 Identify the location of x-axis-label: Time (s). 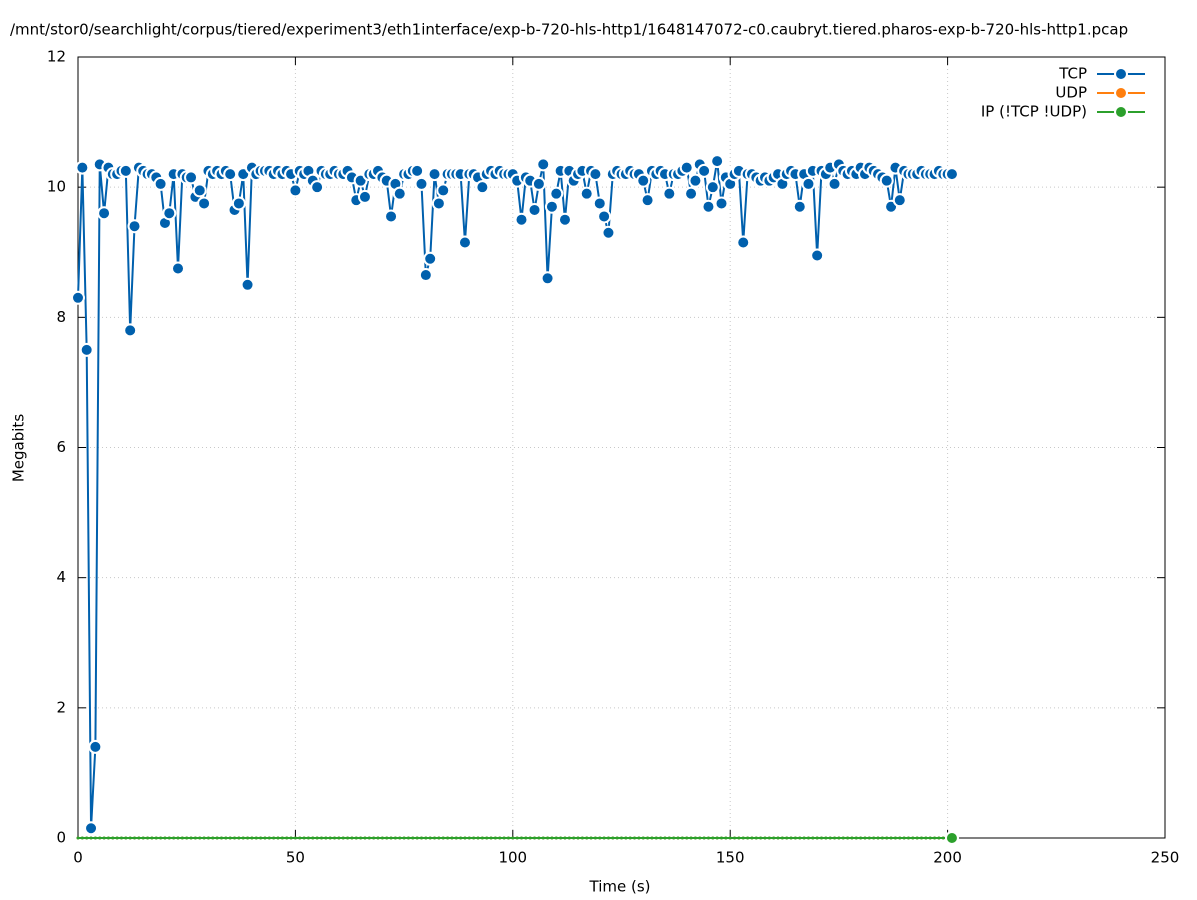
(620, 887).